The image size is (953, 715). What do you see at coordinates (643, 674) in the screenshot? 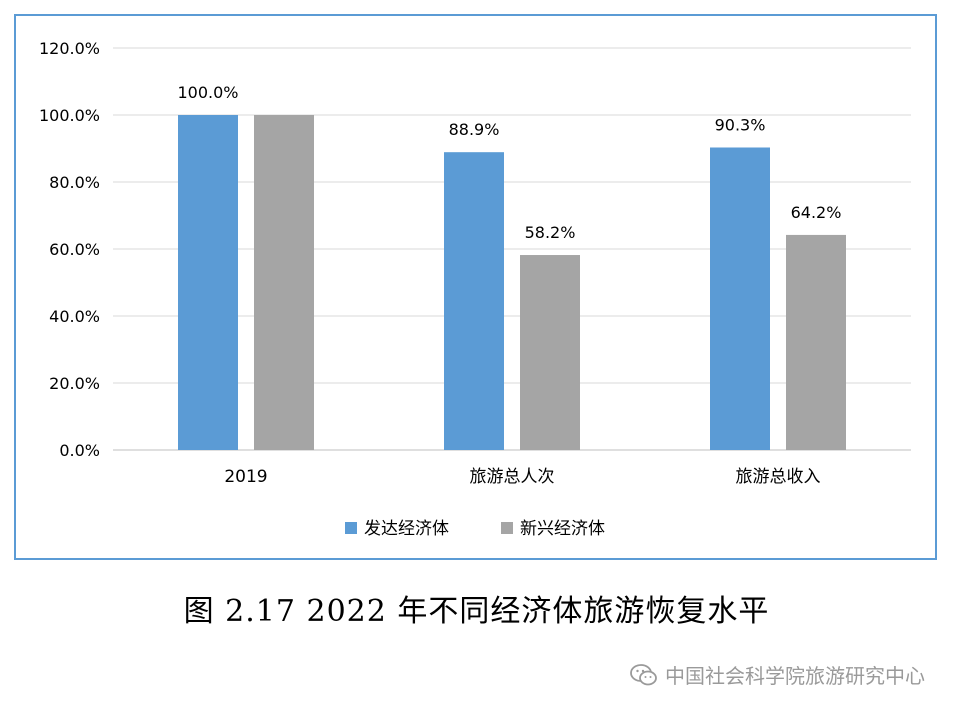
I see `wechat-icon` at bounding box center [643, 674].